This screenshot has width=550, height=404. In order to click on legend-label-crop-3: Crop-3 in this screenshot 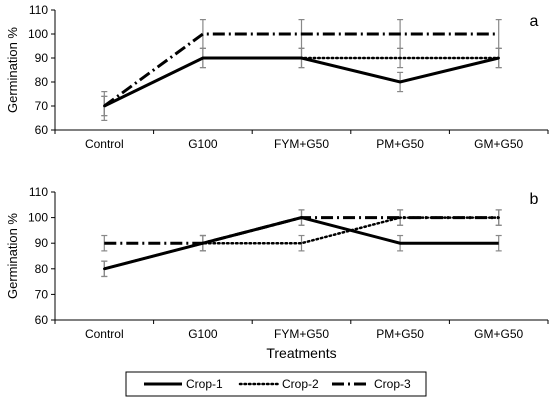, I will do `click(392, 384)`.